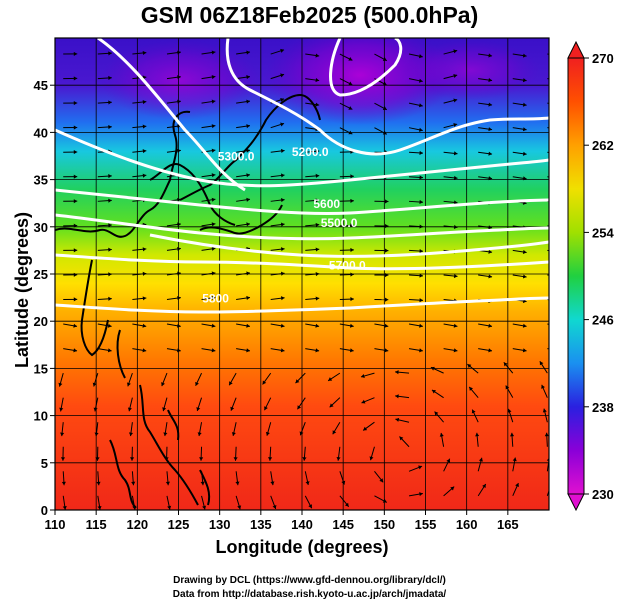 This screenshot has width=619, height=605. Describe the element at coordinates (22, 289) in the screenshot. I see `y-axis-label: Latitude (degrees)` at that location.